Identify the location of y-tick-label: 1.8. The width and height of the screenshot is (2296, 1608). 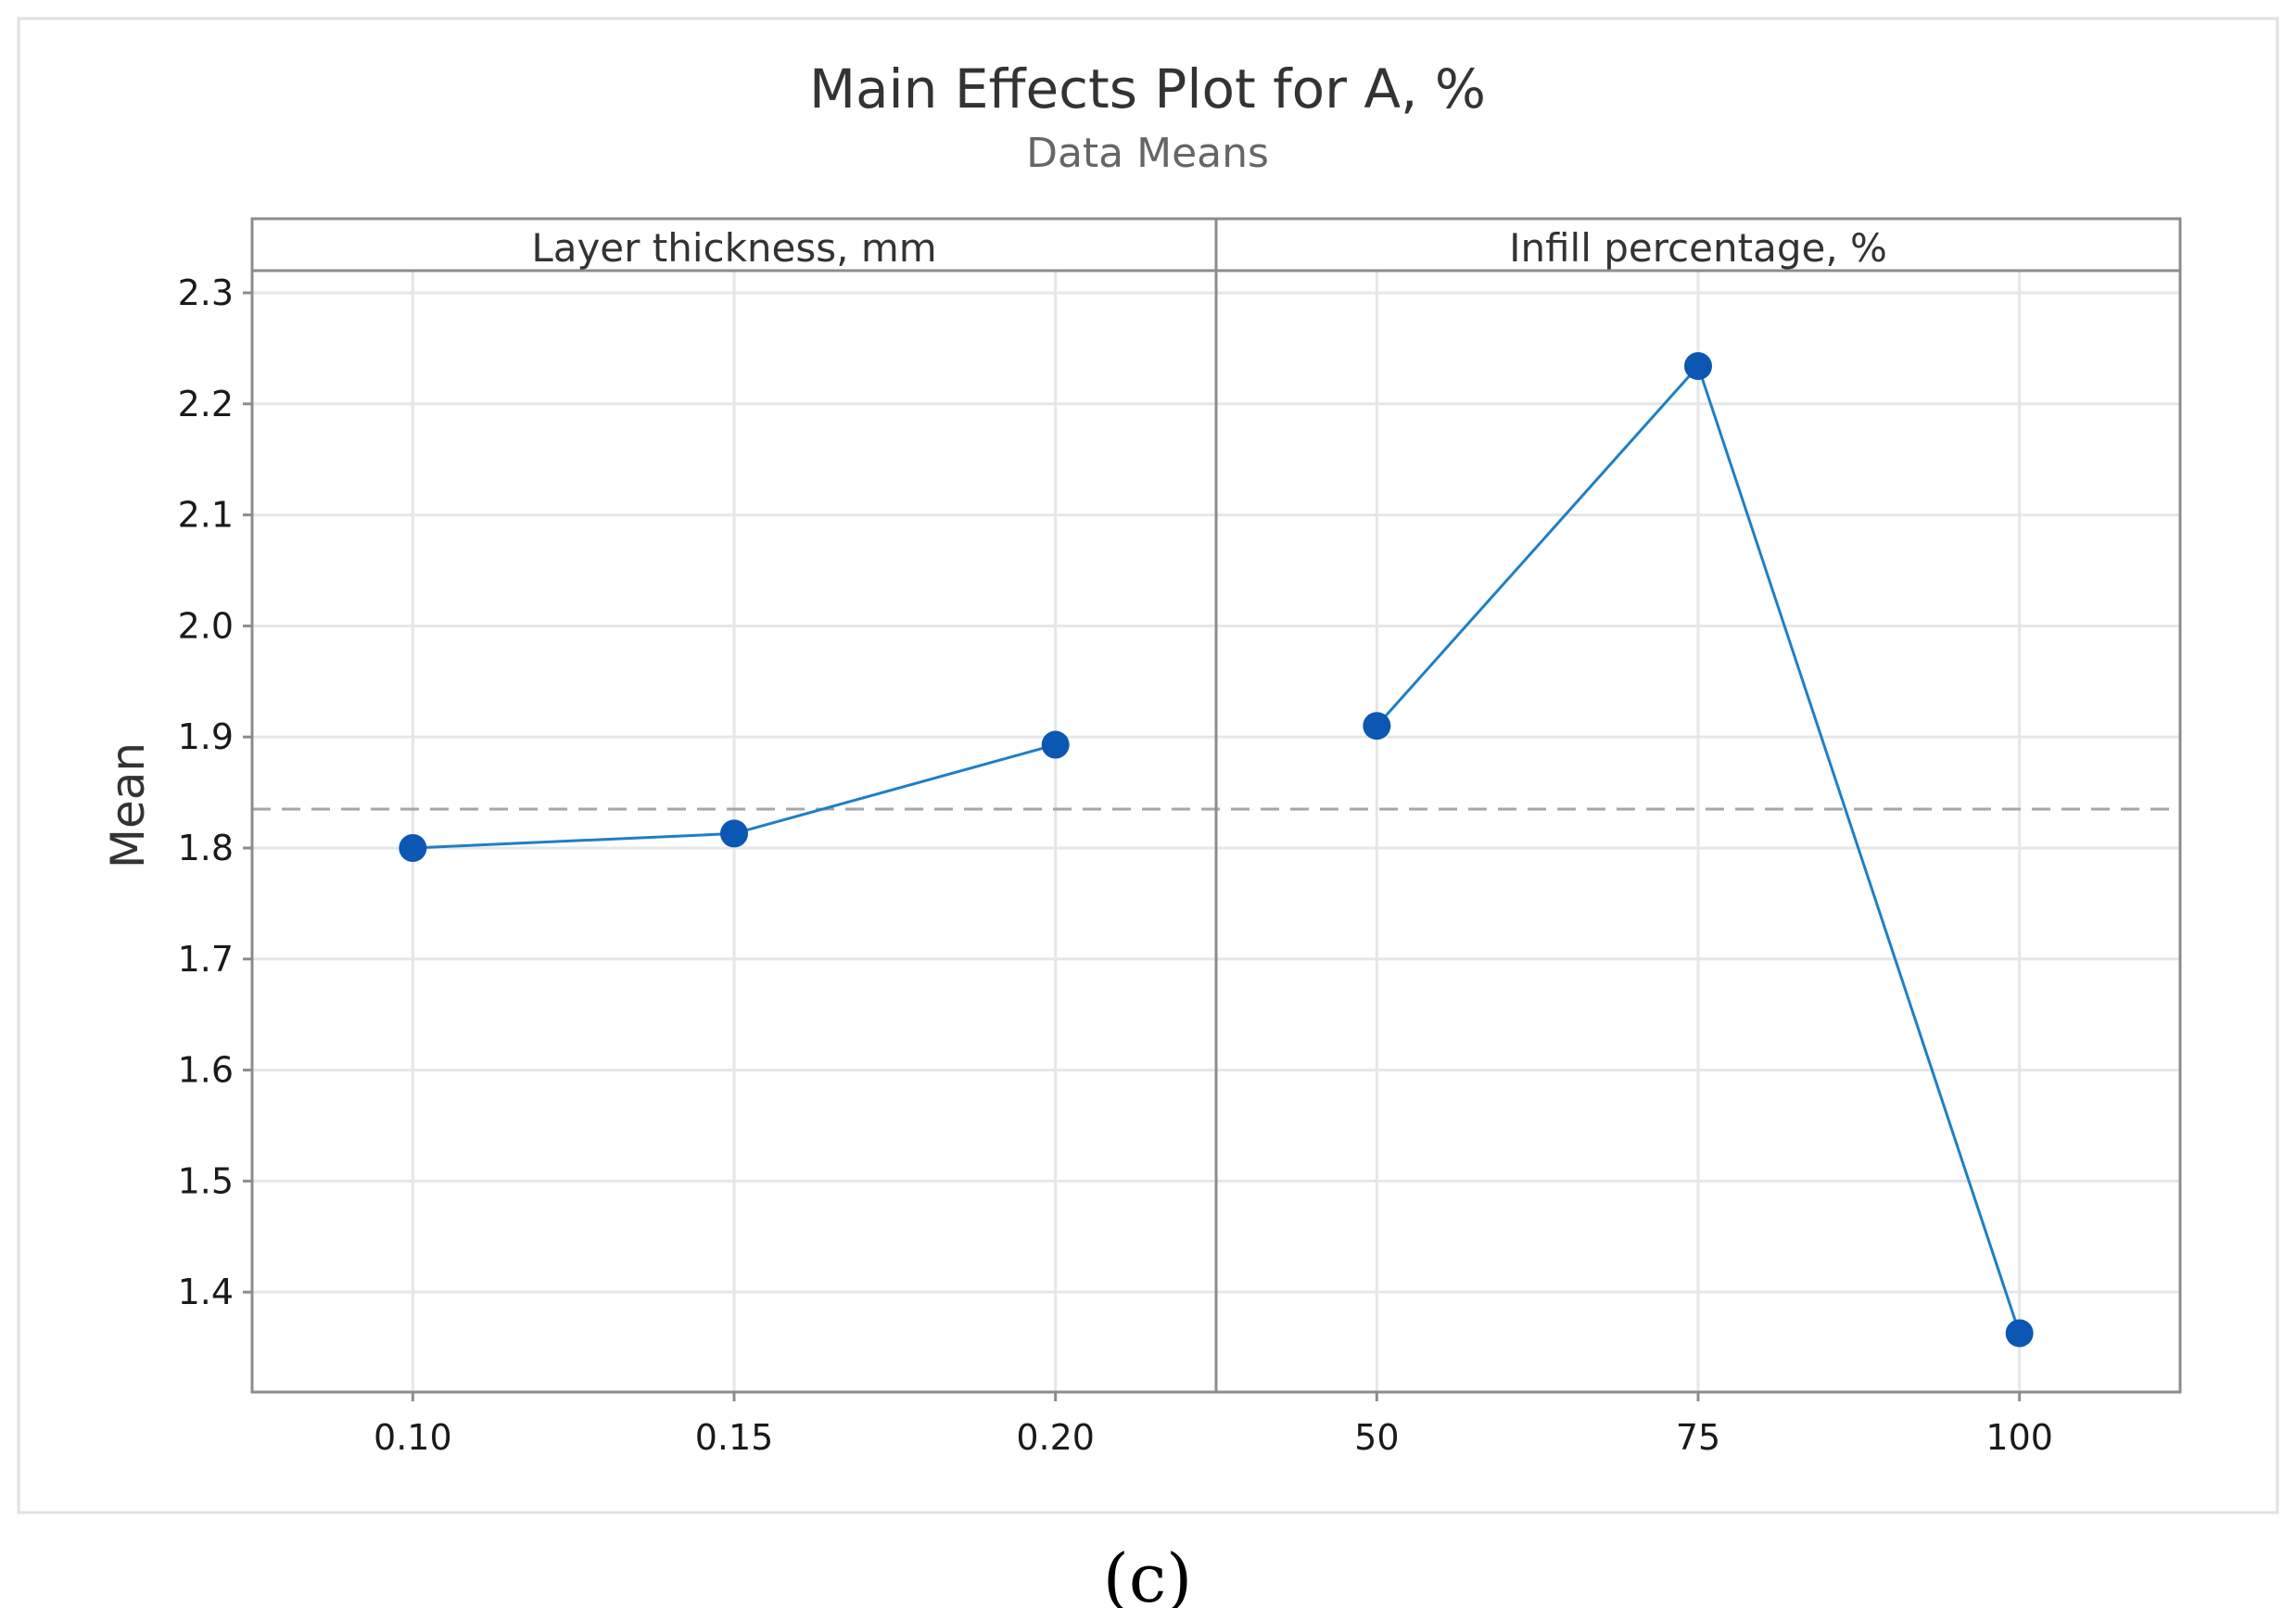
(206, 848).